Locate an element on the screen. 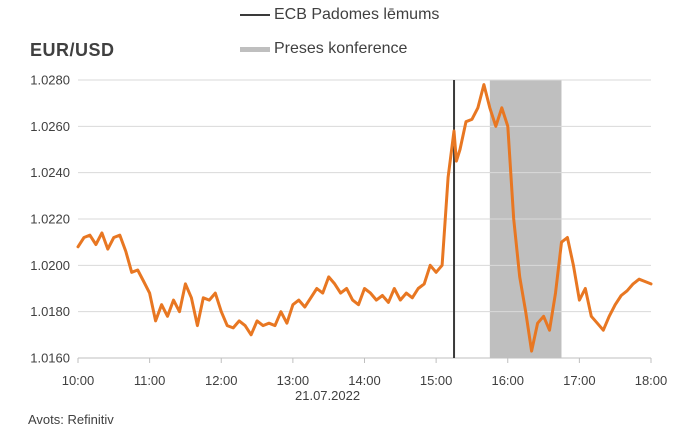 The height and width of the screenshot is (430, 700). x-tick-label: 14:00 is located at coordinates (364, 380).